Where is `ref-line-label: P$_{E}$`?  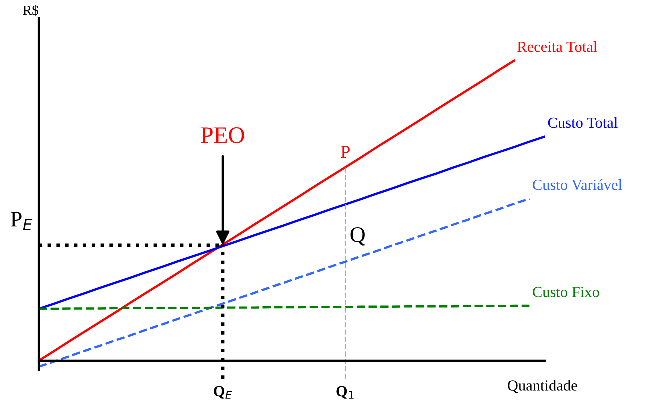
ref-line-label: P$_{E}$ is located at coordinates (21, 221).